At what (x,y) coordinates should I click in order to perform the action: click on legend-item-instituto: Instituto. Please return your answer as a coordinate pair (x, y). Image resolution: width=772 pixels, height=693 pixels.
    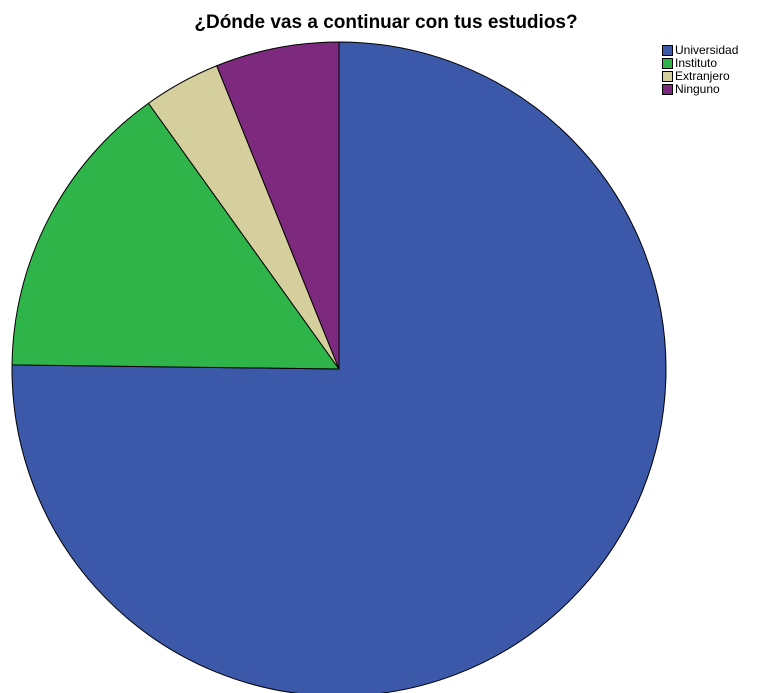
    Looking at the image, I should click on (700, 63).